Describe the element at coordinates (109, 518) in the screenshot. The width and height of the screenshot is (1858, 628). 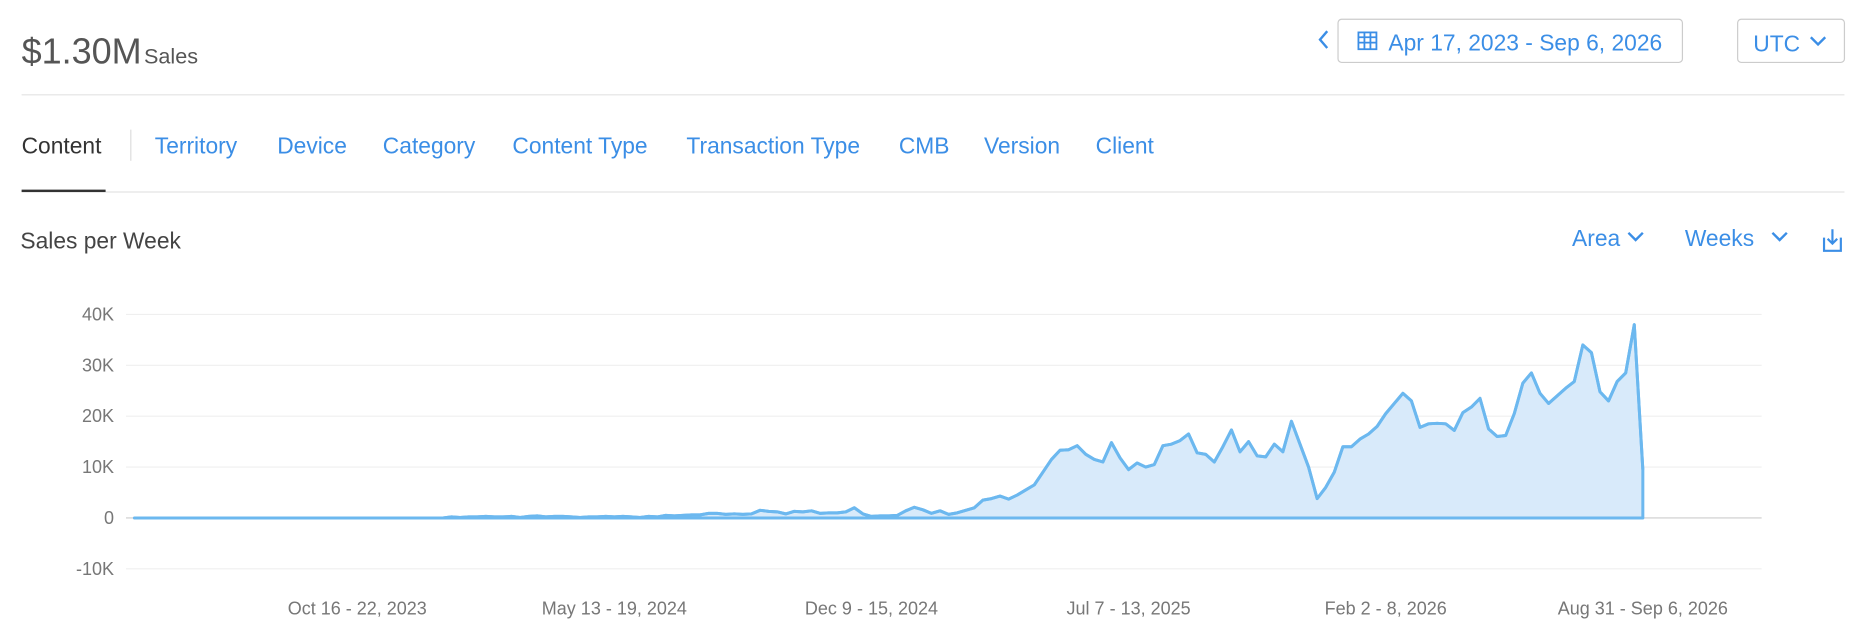
I see `y-tick-label: 0` at that location.